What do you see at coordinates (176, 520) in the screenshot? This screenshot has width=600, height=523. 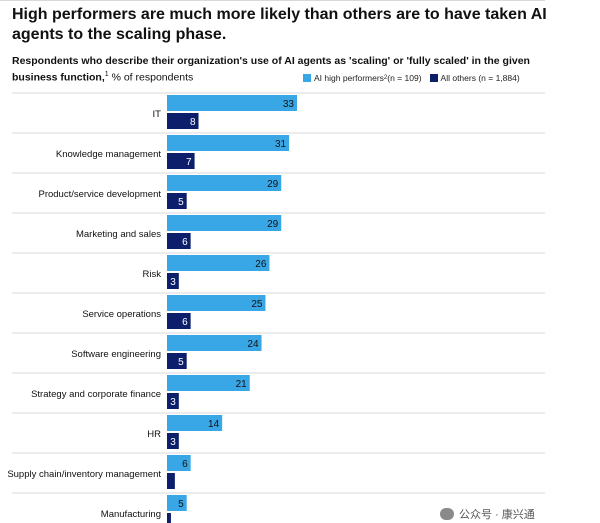 I see `value-label-others: 1` at bounding box center [176, 520].